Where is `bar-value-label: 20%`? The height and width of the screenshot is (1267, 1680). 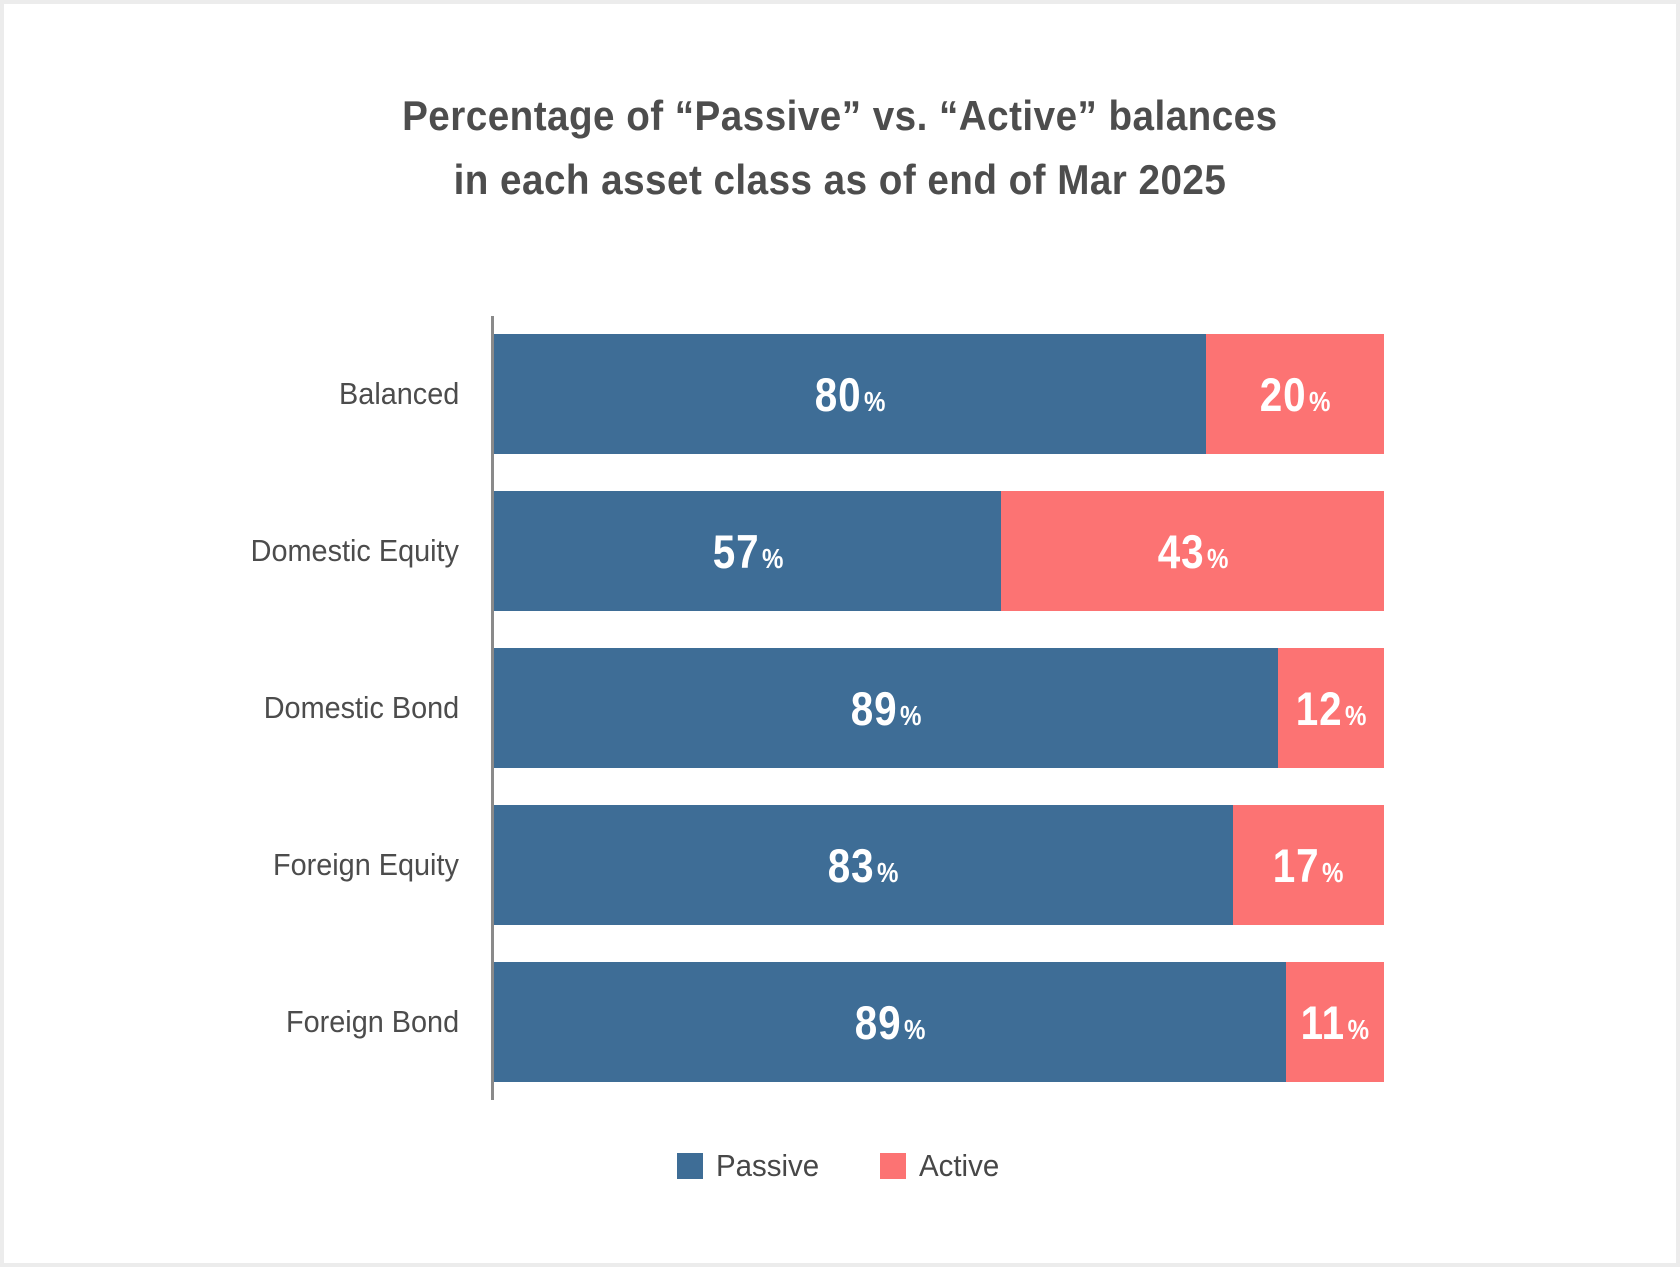 bar-value-label: 20% is located at coordinates (1295, 394).